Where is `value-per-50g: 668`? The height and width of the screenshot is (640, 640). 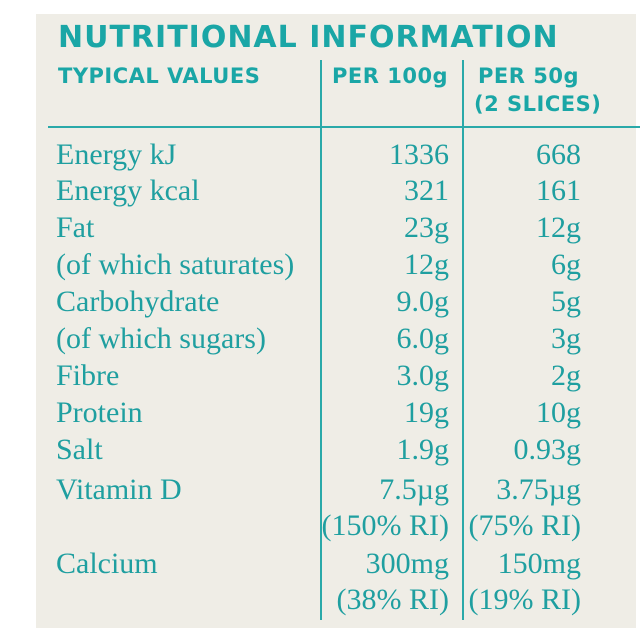
value-per-50g: 668 is located at coordinates (558, 154).